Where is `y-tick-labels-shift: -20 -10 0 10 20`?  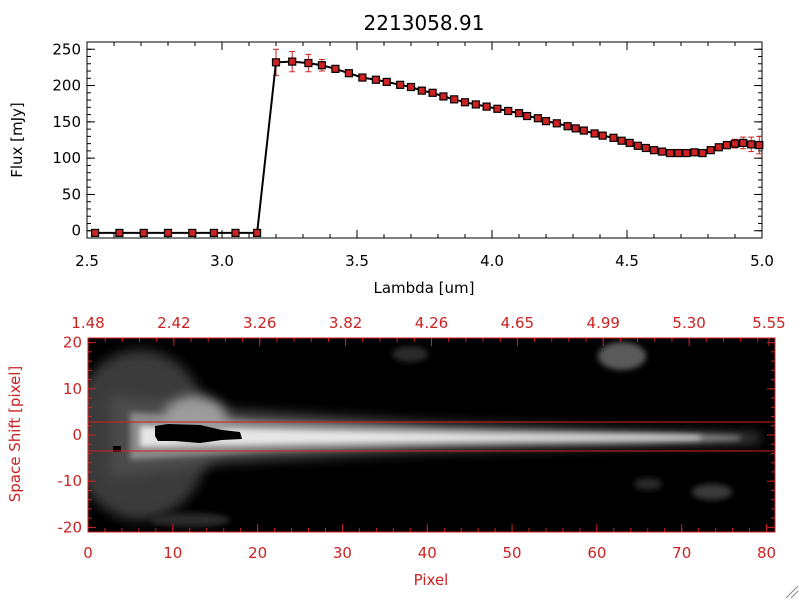
y-tick-labels-shift: -20 -10 0 10 20 is located at coordinates (70, 435).